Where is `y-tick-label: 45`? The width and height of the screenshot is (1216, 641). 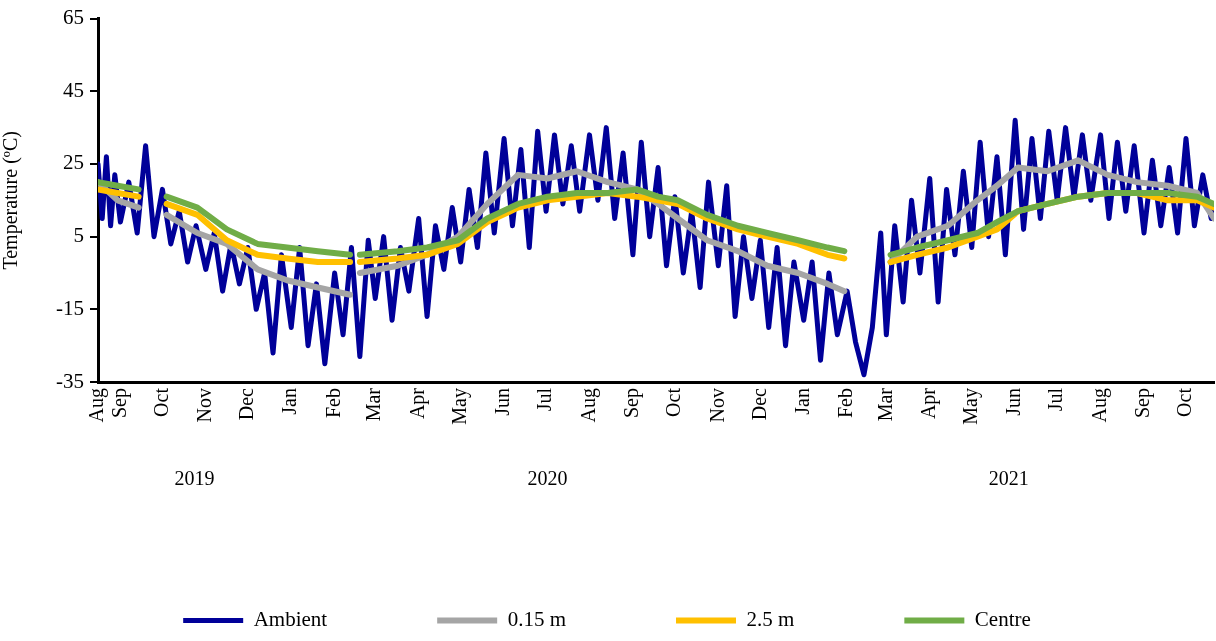
y-tick-label: 45 is located at coordinates (73, 89).